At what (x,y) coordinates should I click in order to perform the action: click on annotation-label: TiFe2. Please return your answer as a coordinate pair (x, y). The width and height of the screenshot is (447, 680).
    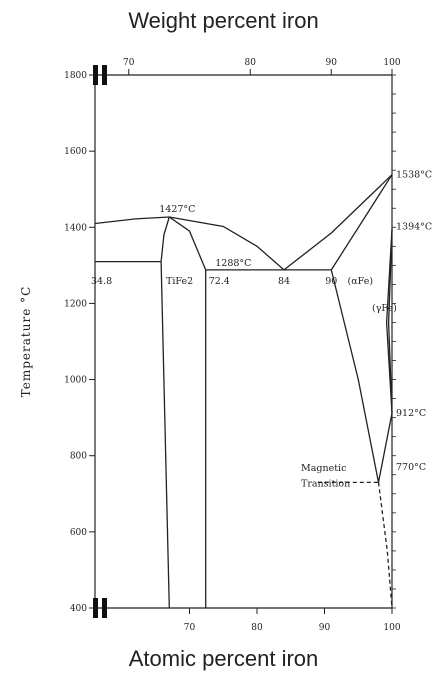
    Looking at the image, I should click on (179, 281).